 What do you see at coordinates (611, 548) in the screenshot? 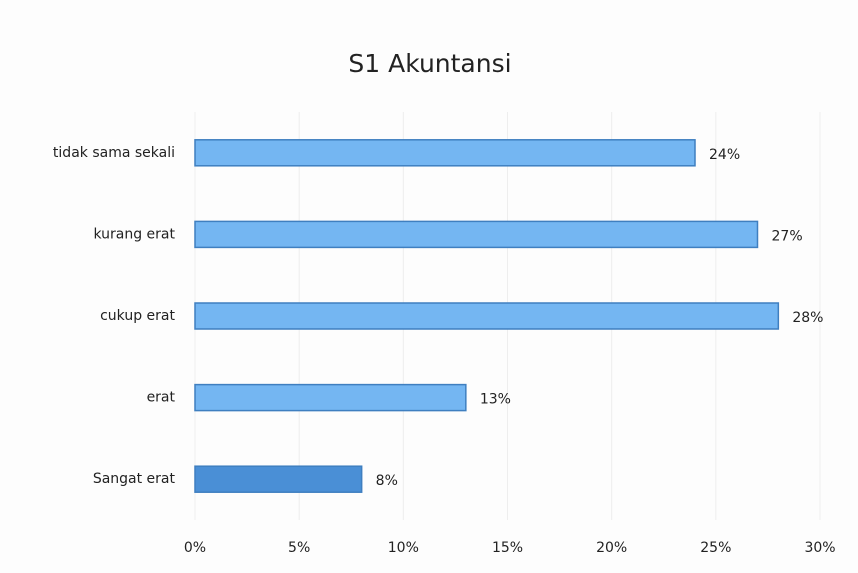
I see `x-tick-label: 20%` at bounding box center [611, 548].